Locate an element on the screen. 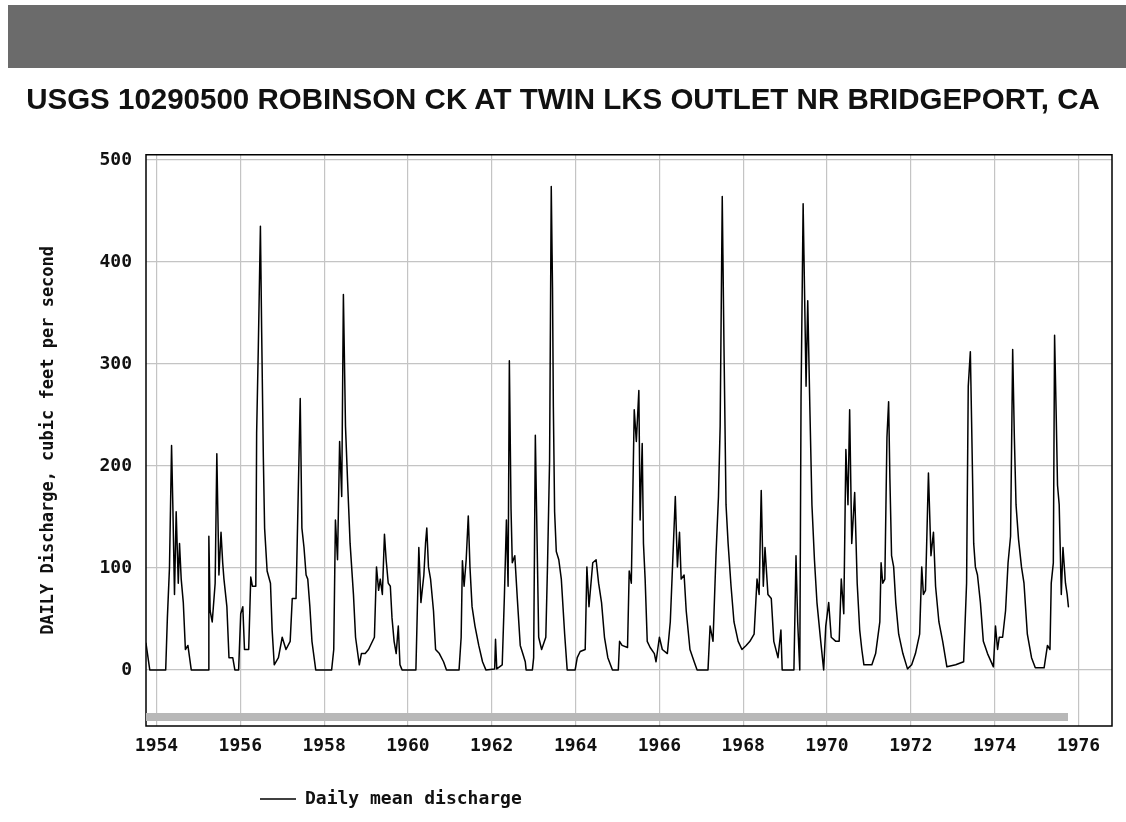 This screenshot has height=822, width=1126. x-tick-label: 1974 is located at coordinates (994, 745).